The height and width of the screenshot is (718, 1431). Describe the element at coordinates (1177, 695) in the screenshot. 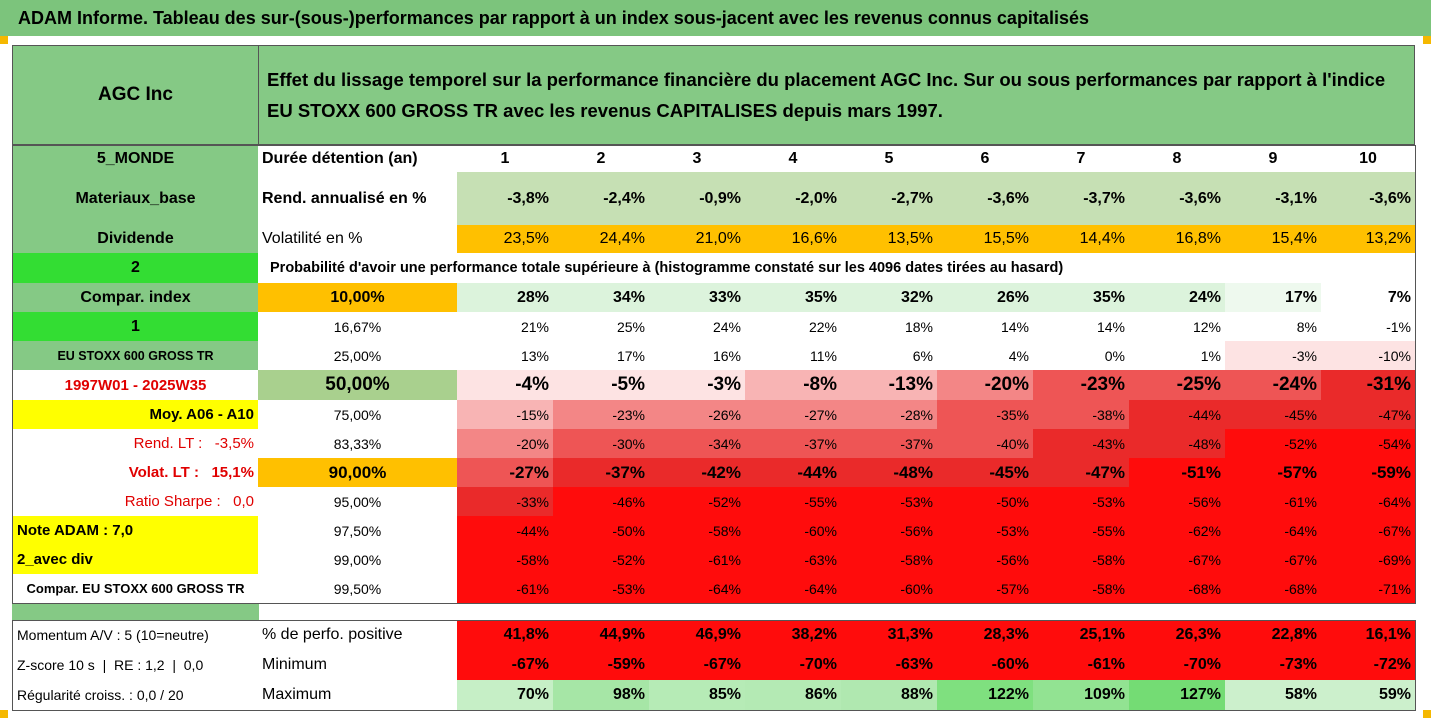

I see `value-cell: 127%` at that location.